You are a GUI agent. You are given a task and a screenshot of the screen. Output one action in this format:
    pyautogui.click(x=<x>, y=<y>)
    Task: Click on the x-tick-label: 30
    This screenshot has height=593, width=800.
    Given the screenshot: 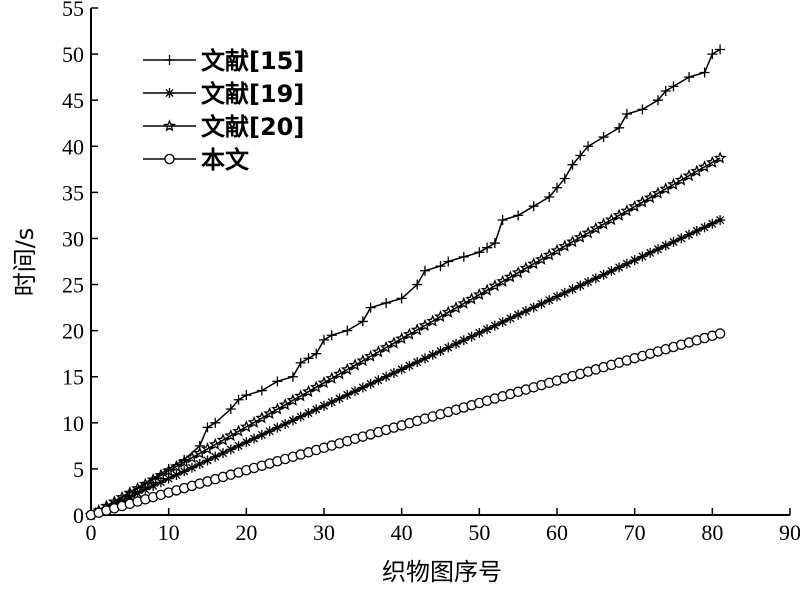 What is the action you would take?
    pyautogui.click(x=324, y=532)
    